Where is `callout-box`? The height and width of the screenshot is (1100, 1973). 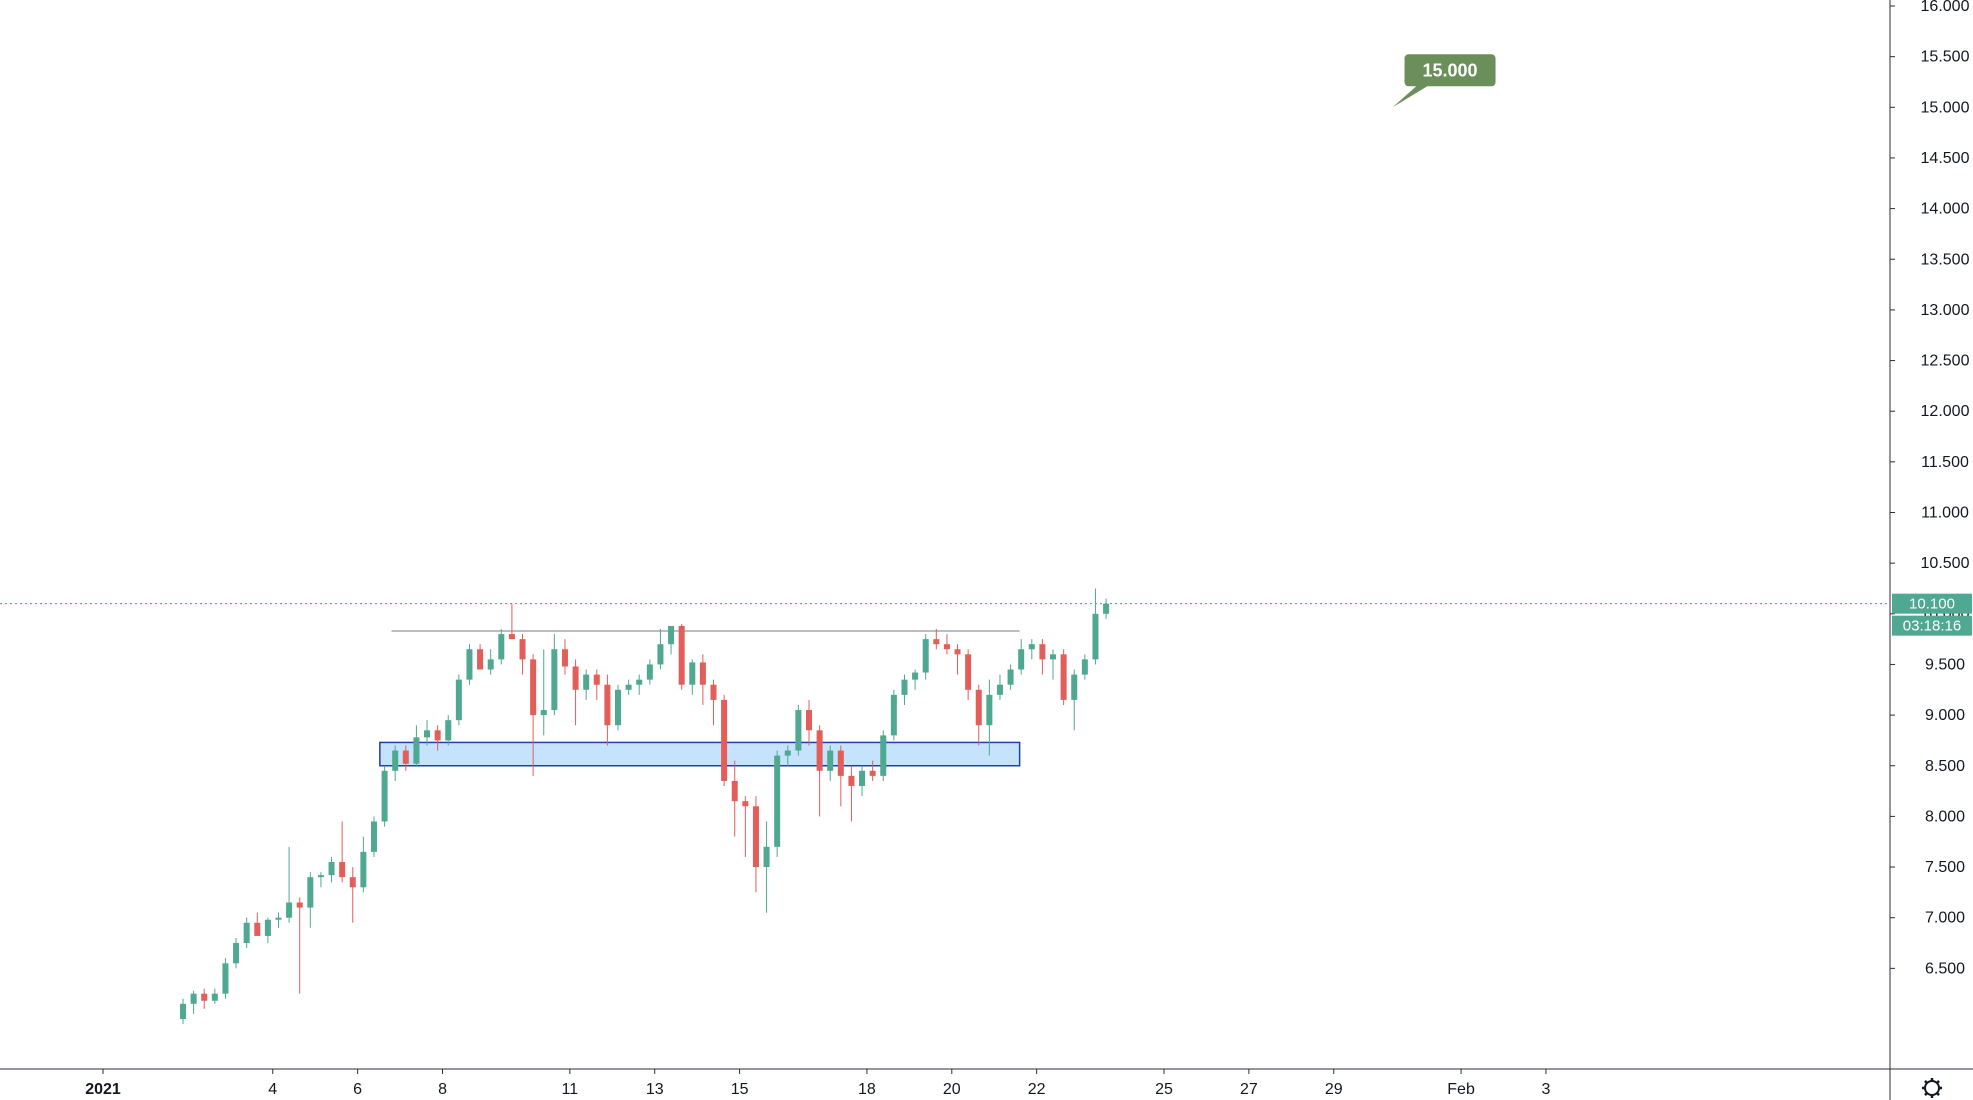
callout-box is located at coordinates (1450, 70).